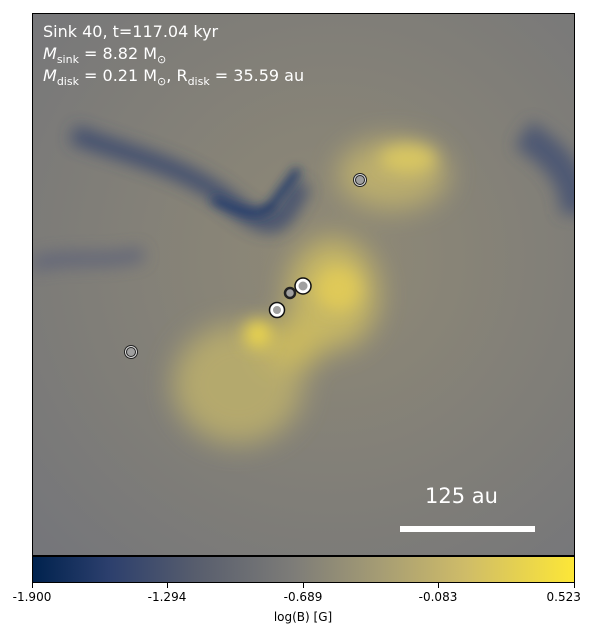 This screenshot has width=604, height=636. Describe the element at coordinates (162, 82) in the screenshot. I see `sun-symbol-2: ⊙` at that location.